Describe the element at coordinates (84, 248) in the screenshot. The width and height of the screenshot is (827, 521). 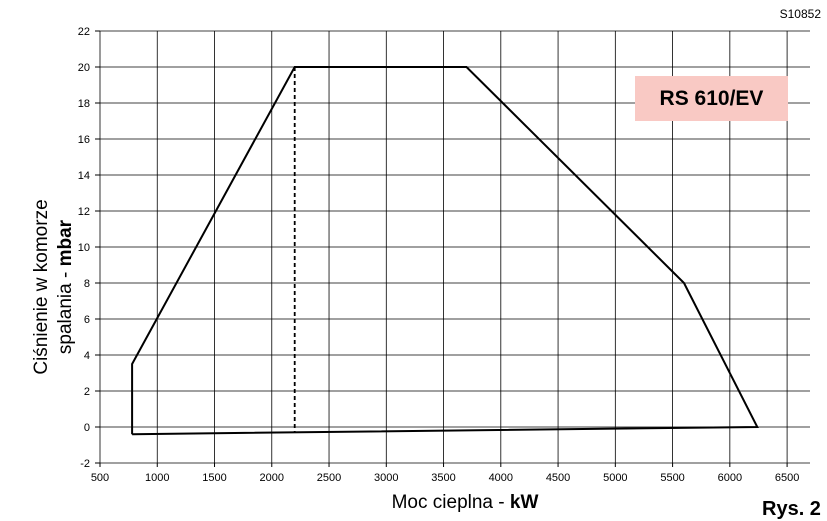
I see `y-tick-label: 10` at that location.